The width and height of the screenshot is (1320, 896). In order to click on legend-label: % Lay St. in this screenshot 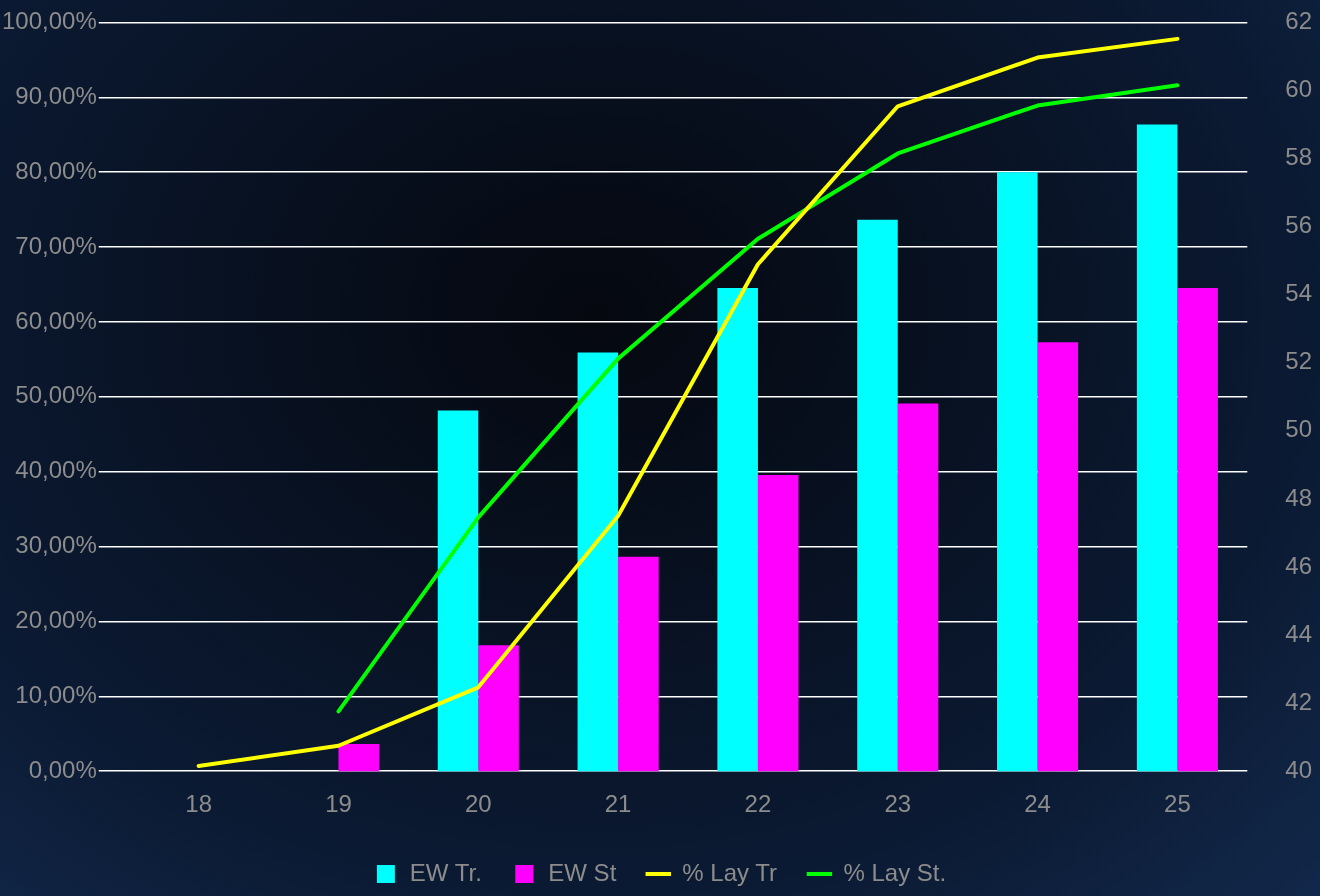, I will do `click(895, 872)`.